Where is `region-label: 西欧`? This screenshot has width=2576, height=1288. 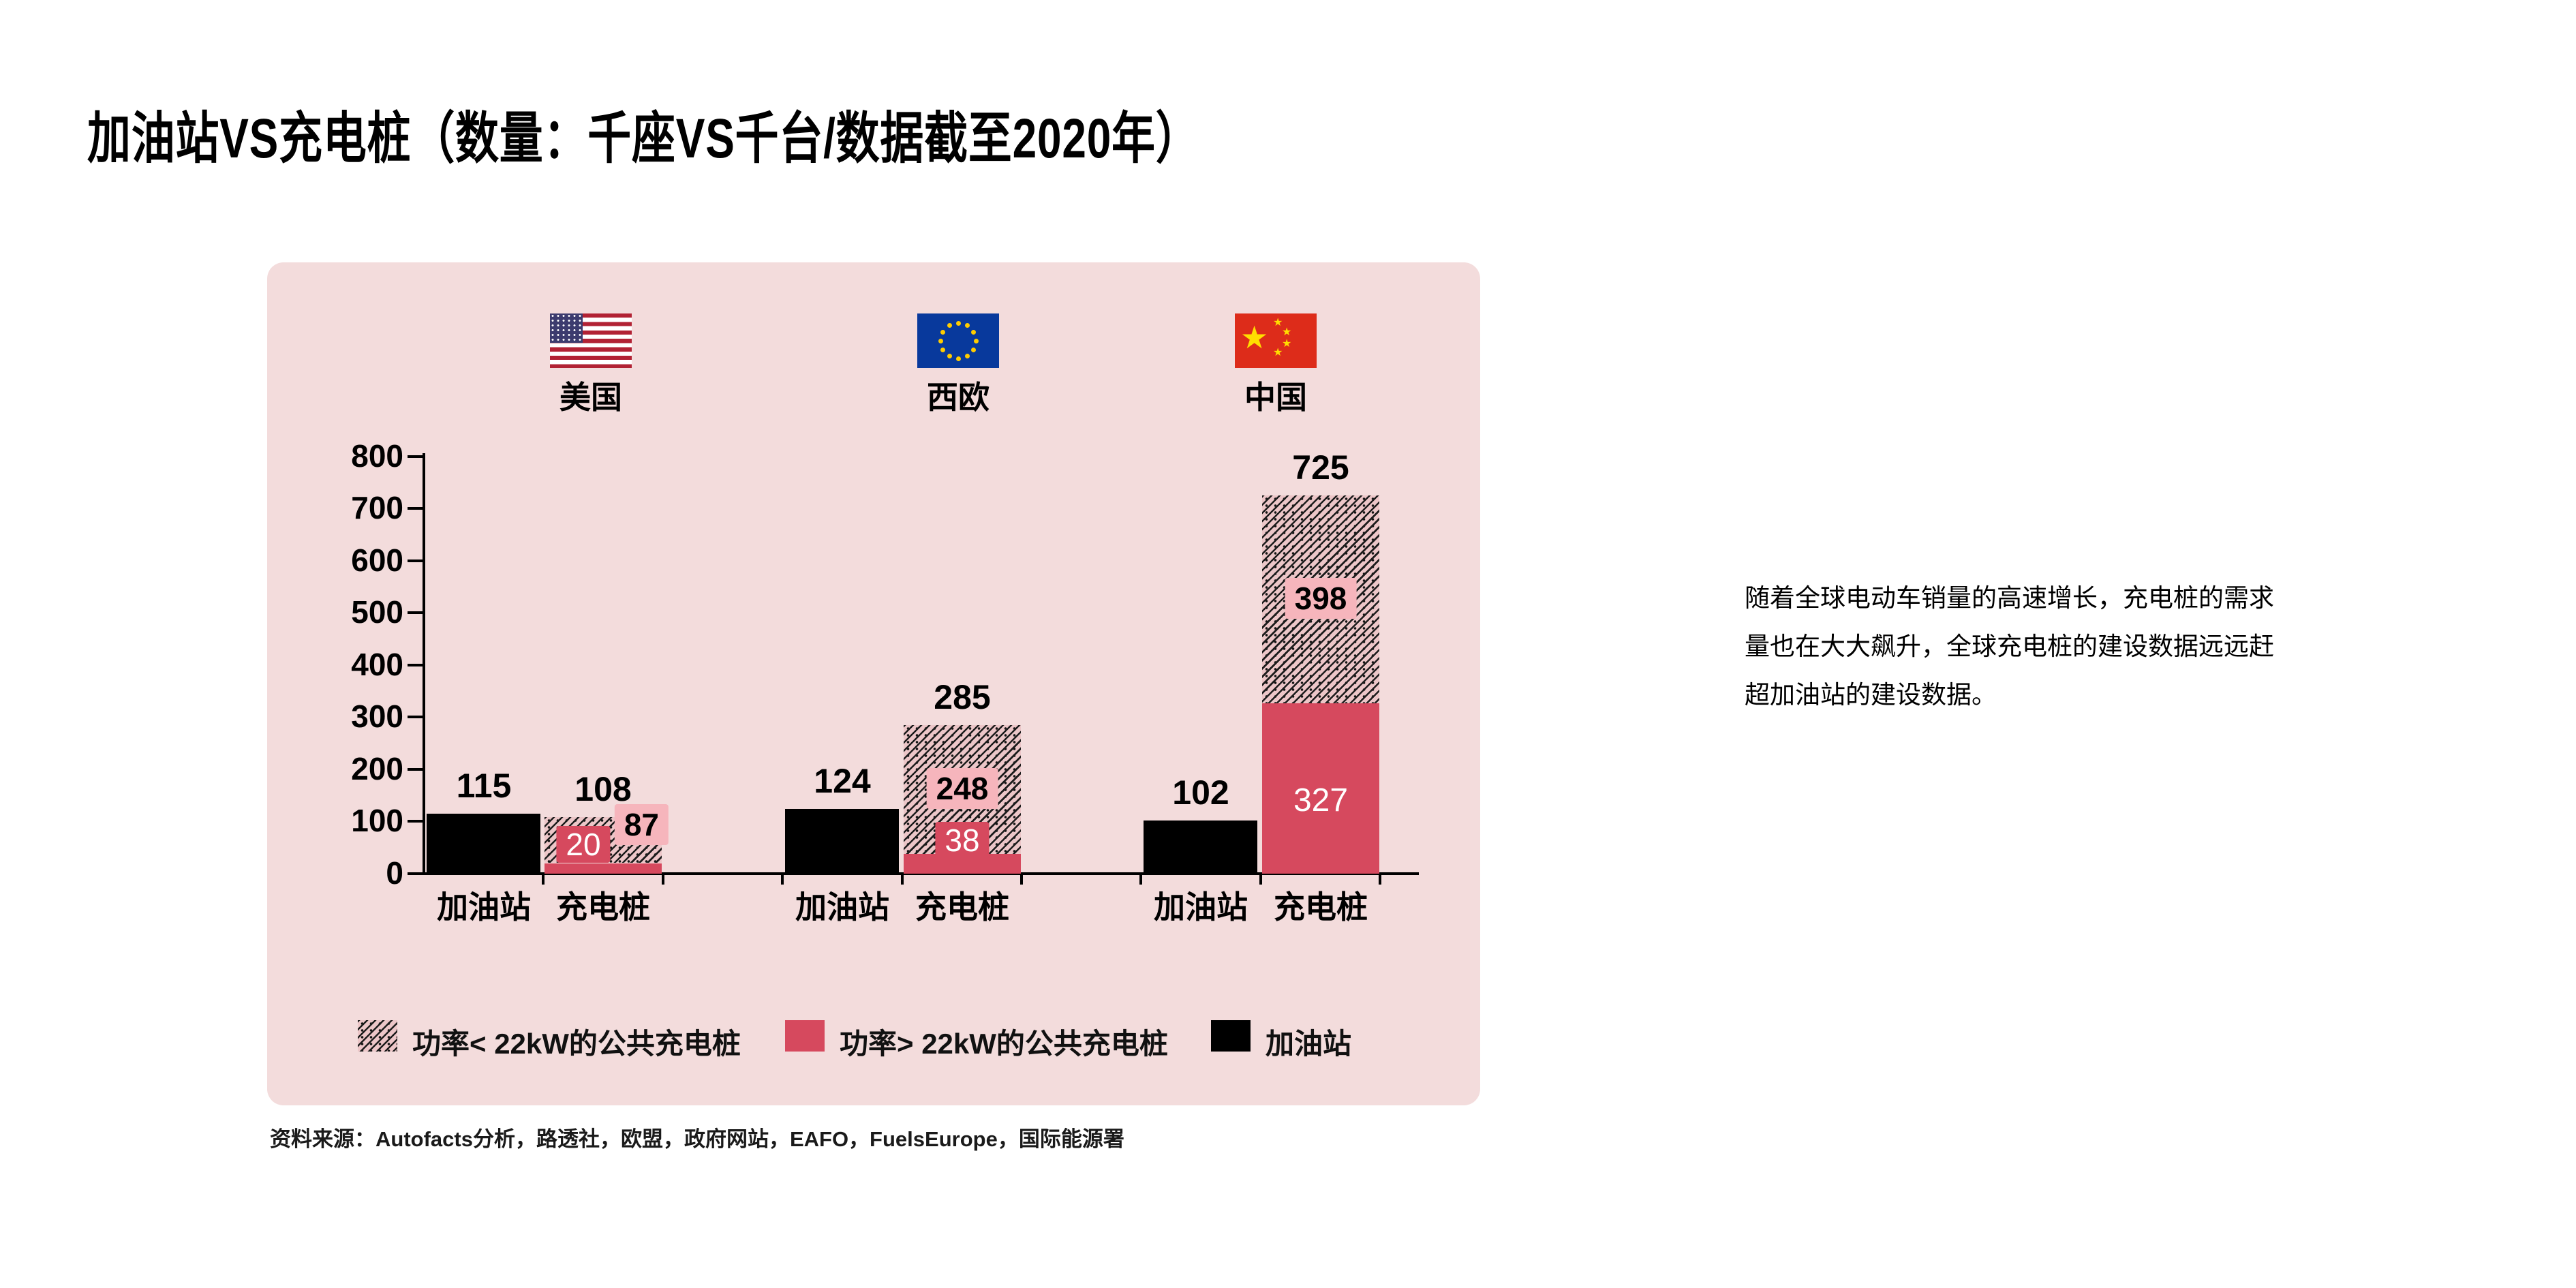
region-label: 西欧 is located at coordinates (959, 397).